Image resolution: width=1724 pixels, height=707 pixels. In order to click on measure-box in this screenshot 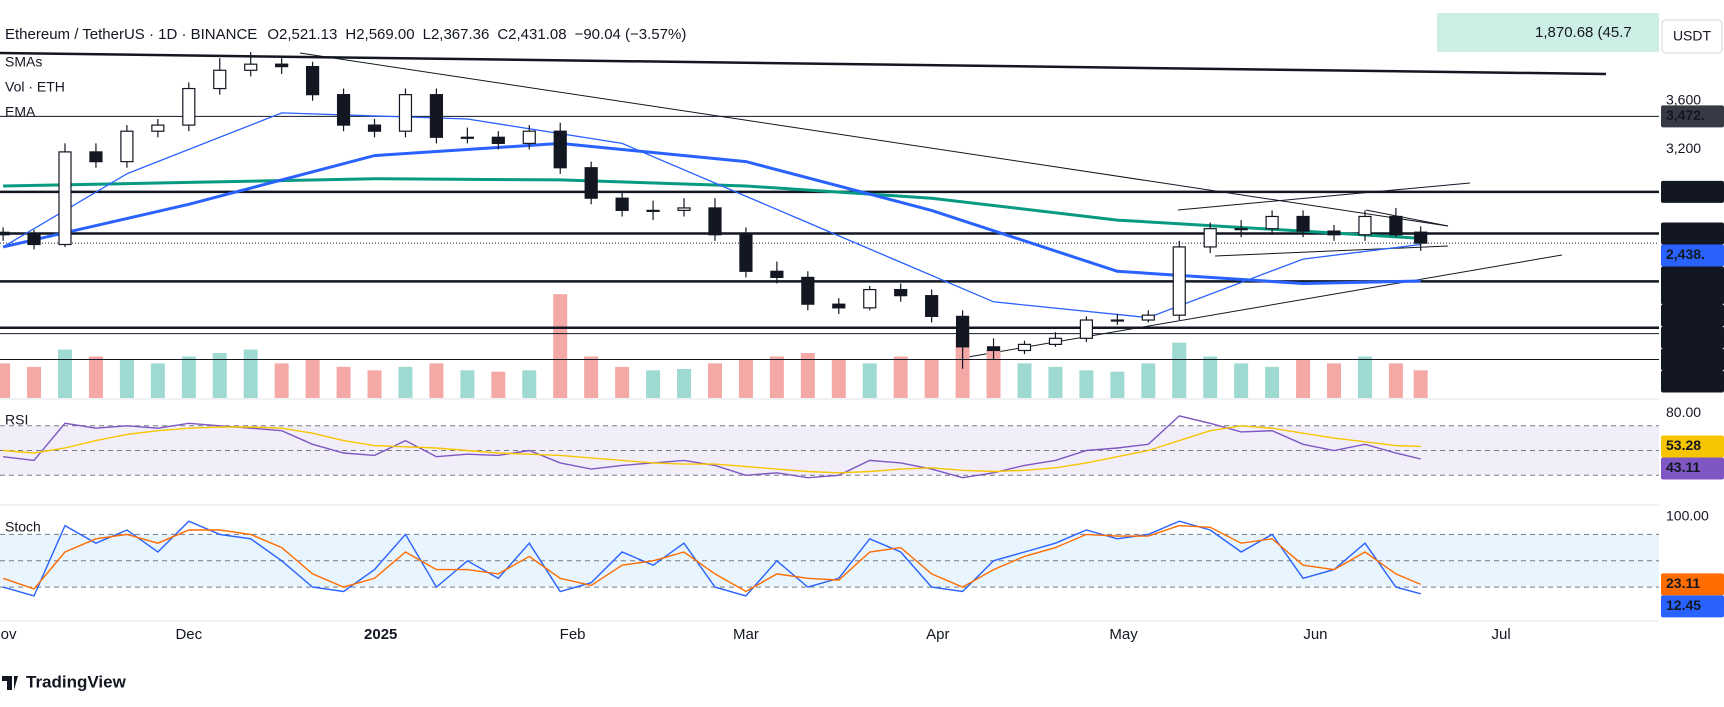, I will do `click(1548, 32)`.